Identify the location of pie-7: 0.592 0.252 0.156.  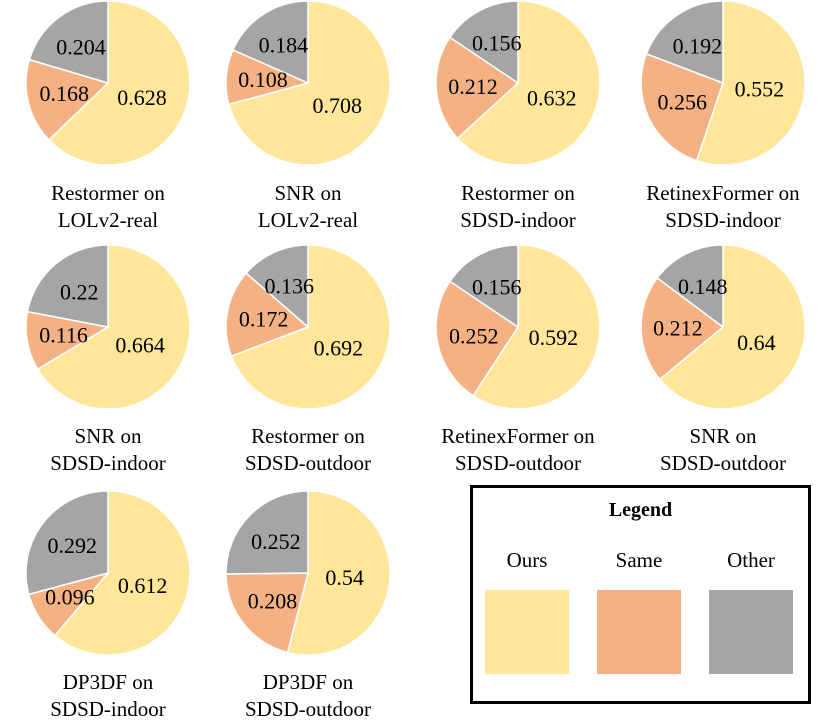
(518, 327).